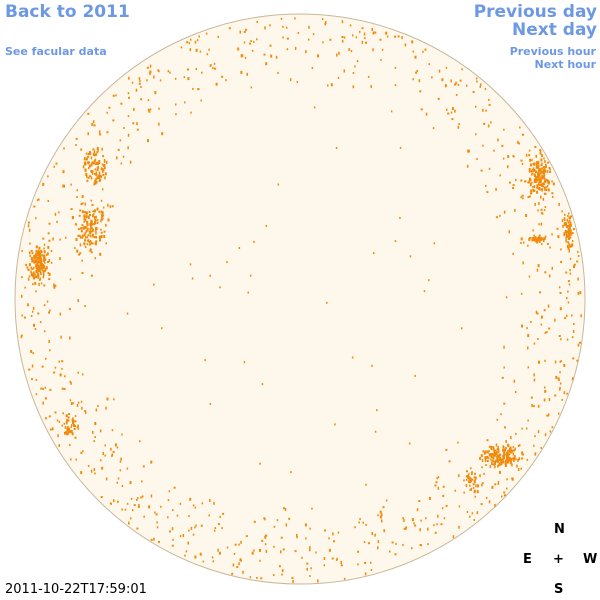 The width and height of the screenshot is (600, 600). Describe the element at coordinates (552, 51) in the screenshot. I see `previous-hour-link: Previous hour` at that location.